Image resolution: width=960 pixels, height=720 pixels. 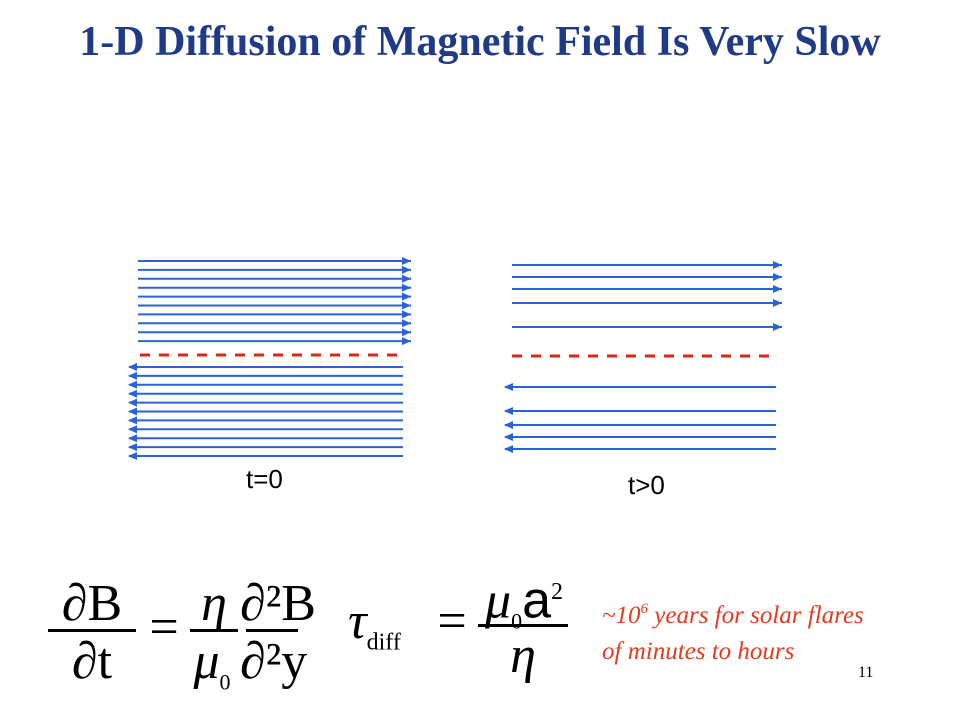 I want to click on rhs-denominator-group: ∂²y, so click(x=250, y=662).